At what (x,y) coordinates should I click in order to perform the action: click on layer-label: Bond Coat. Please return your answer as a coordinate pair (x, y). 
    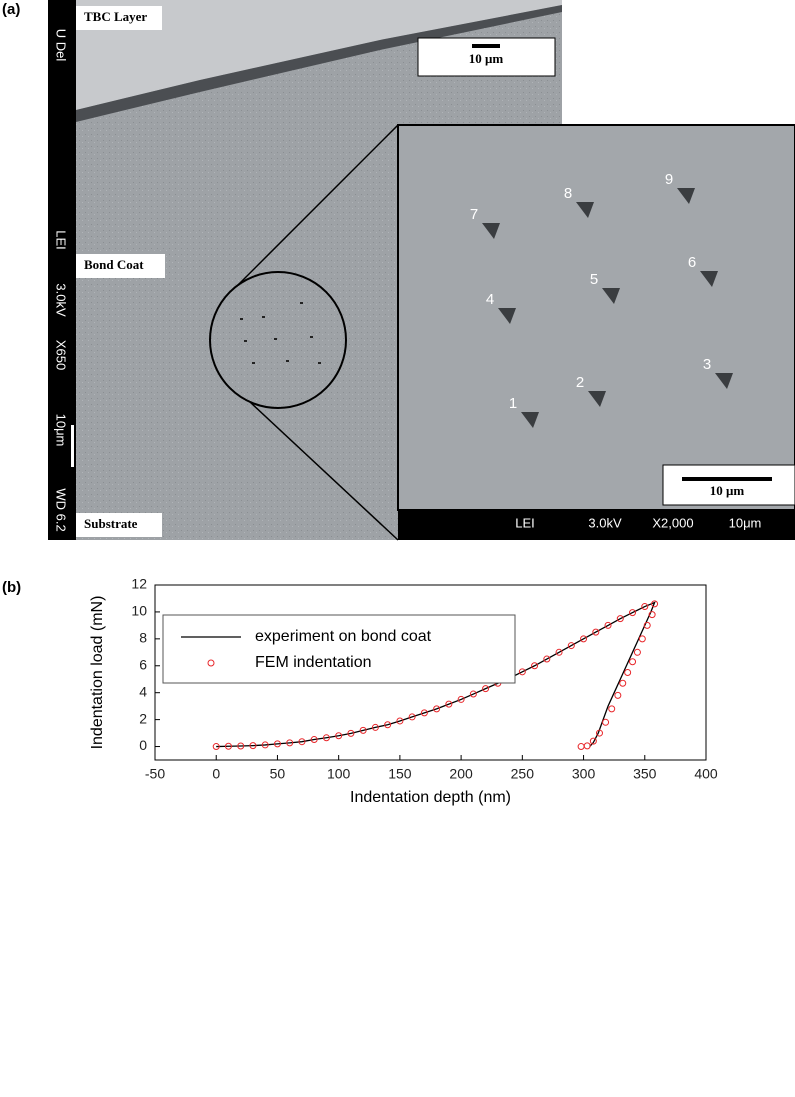
    Looking at the image, I should click on (114, 264).